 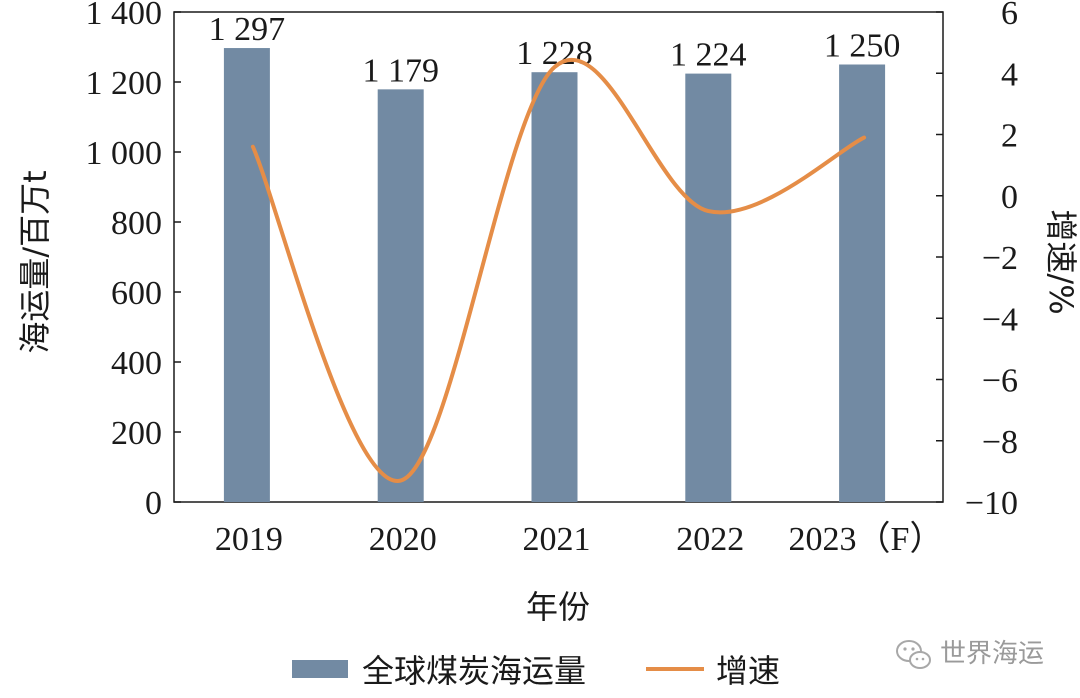 What do you see at coordinates (558, 607) in the screenshot?
I see `x-axis-title: 年份` at bounding box center [558, 607].